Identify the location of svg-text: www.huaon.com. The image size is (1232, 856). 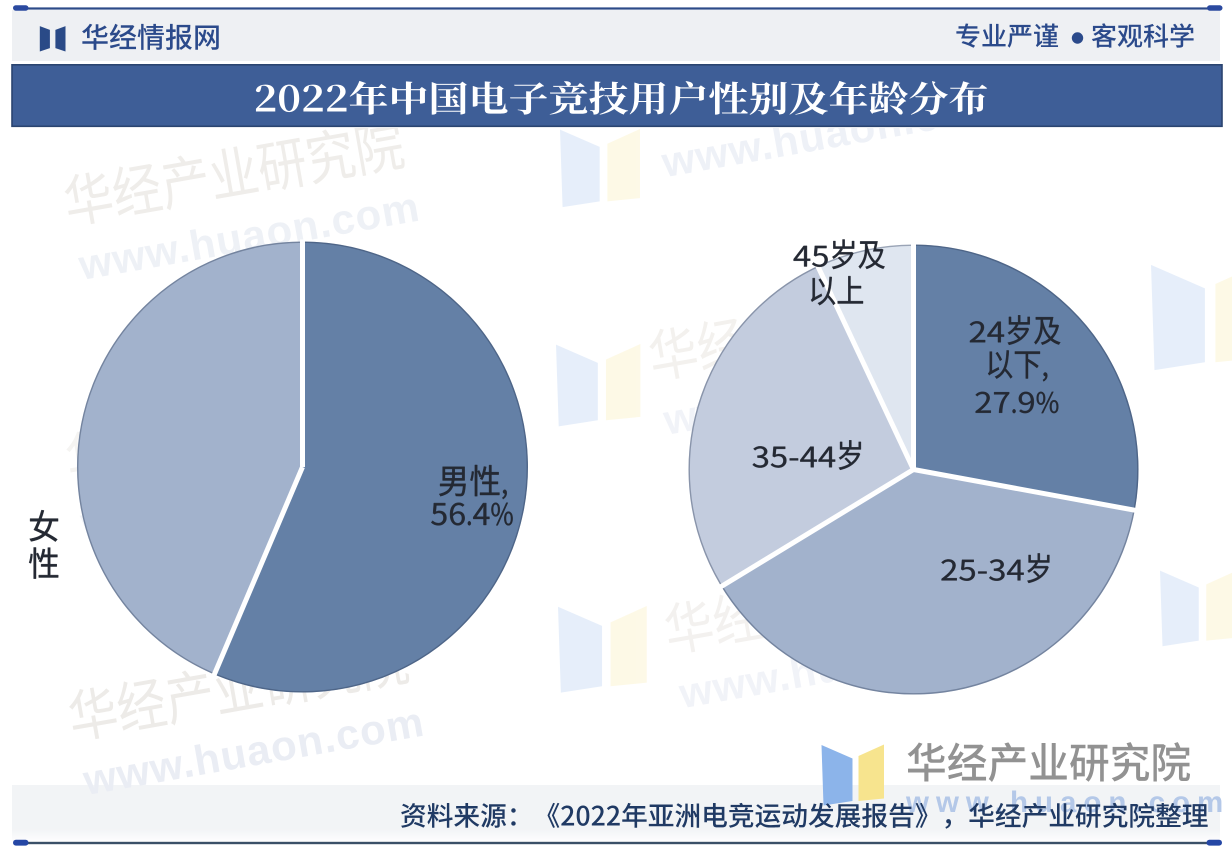
(1067, 802).